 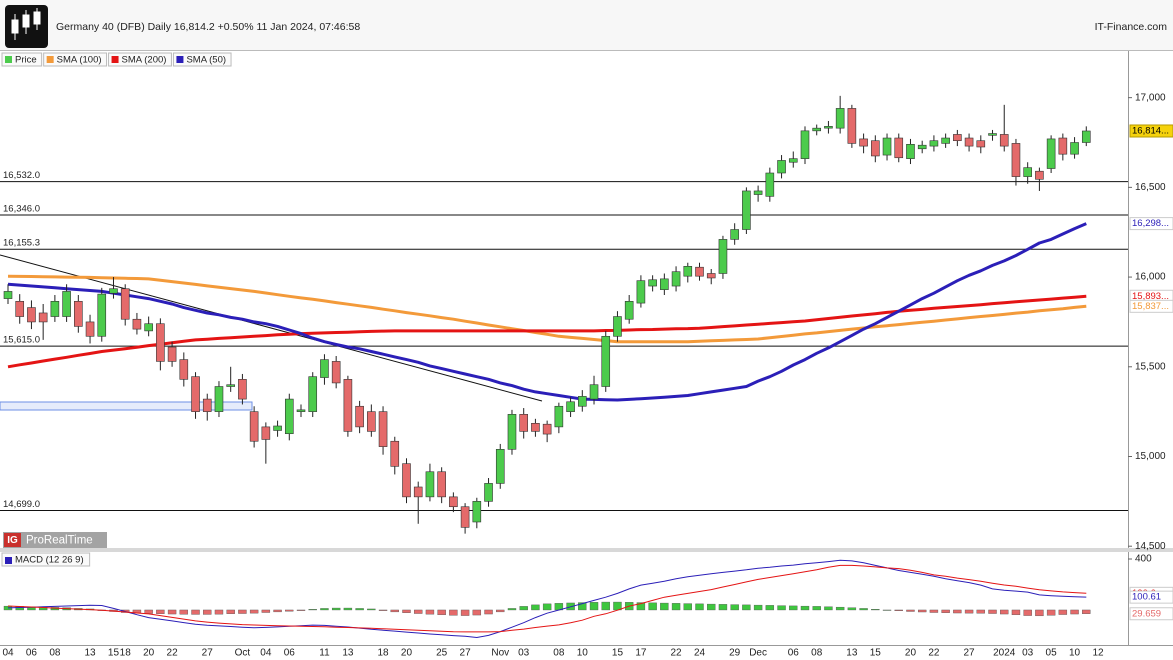 What do you see at coordinates (180, 59) in the screenshot?
I see `legend-swatch` at bounding box center [180, 59].